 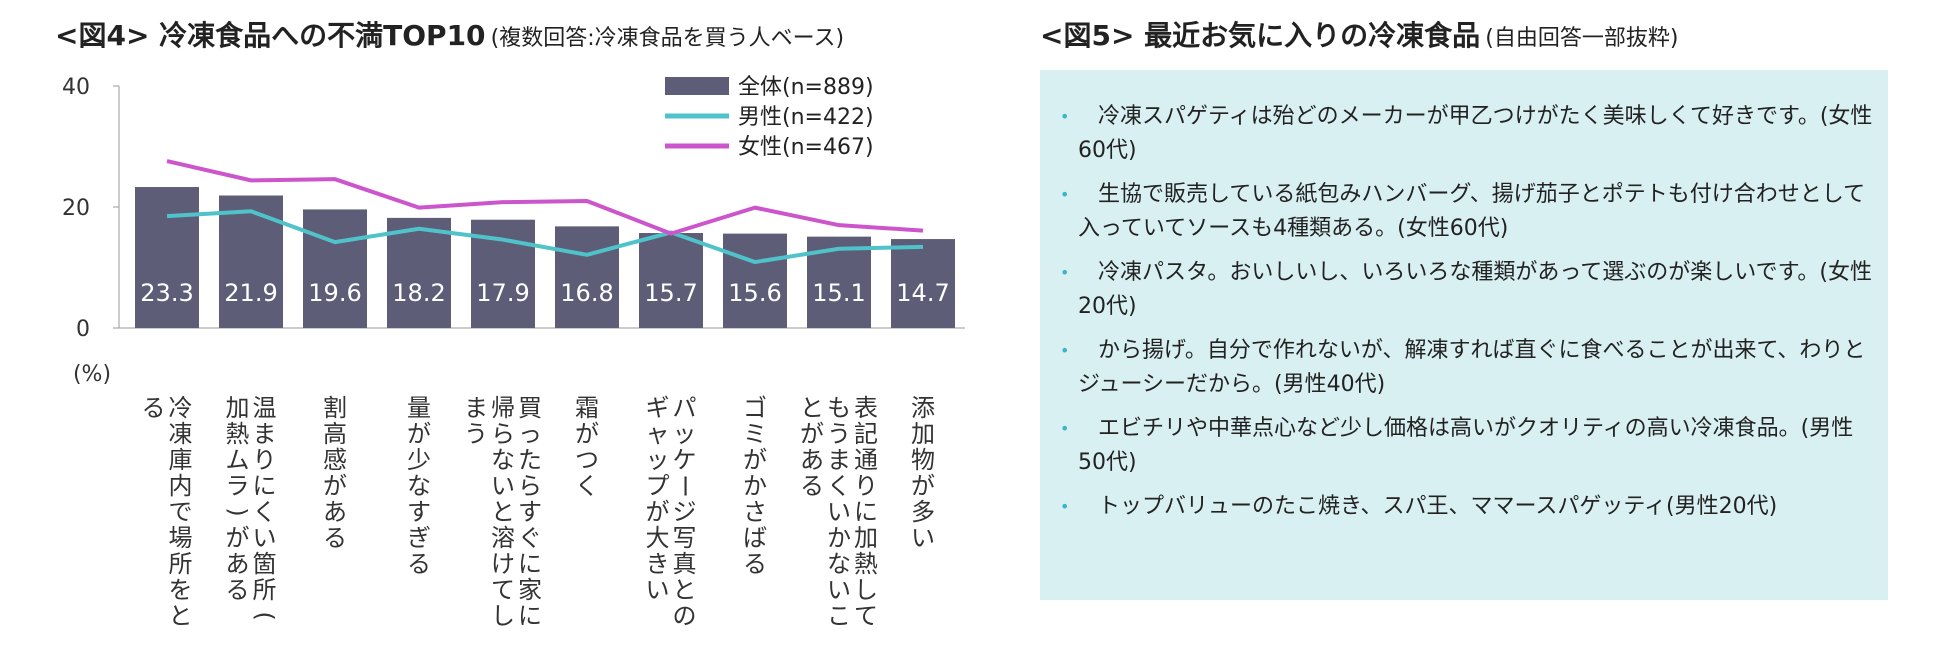 What do you see at coordinates (923, 512) in the screenshot?
I see `x-tick-label-char: 多` at bounding box center [923, 512].